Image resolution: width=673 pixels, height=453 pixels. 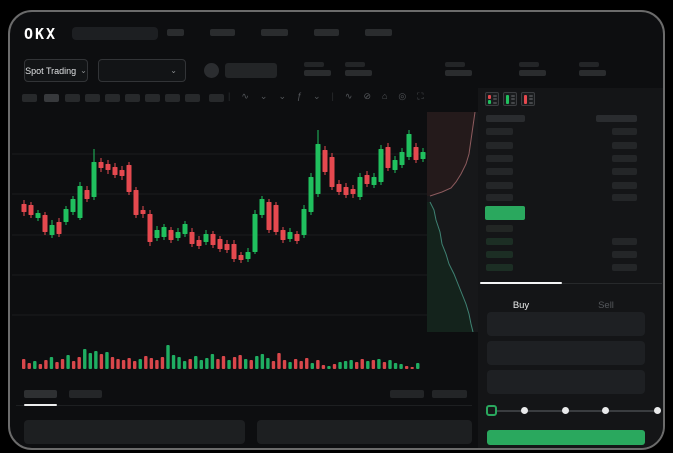 I want to click on buy-submit-button, so click(x=566, y=437).